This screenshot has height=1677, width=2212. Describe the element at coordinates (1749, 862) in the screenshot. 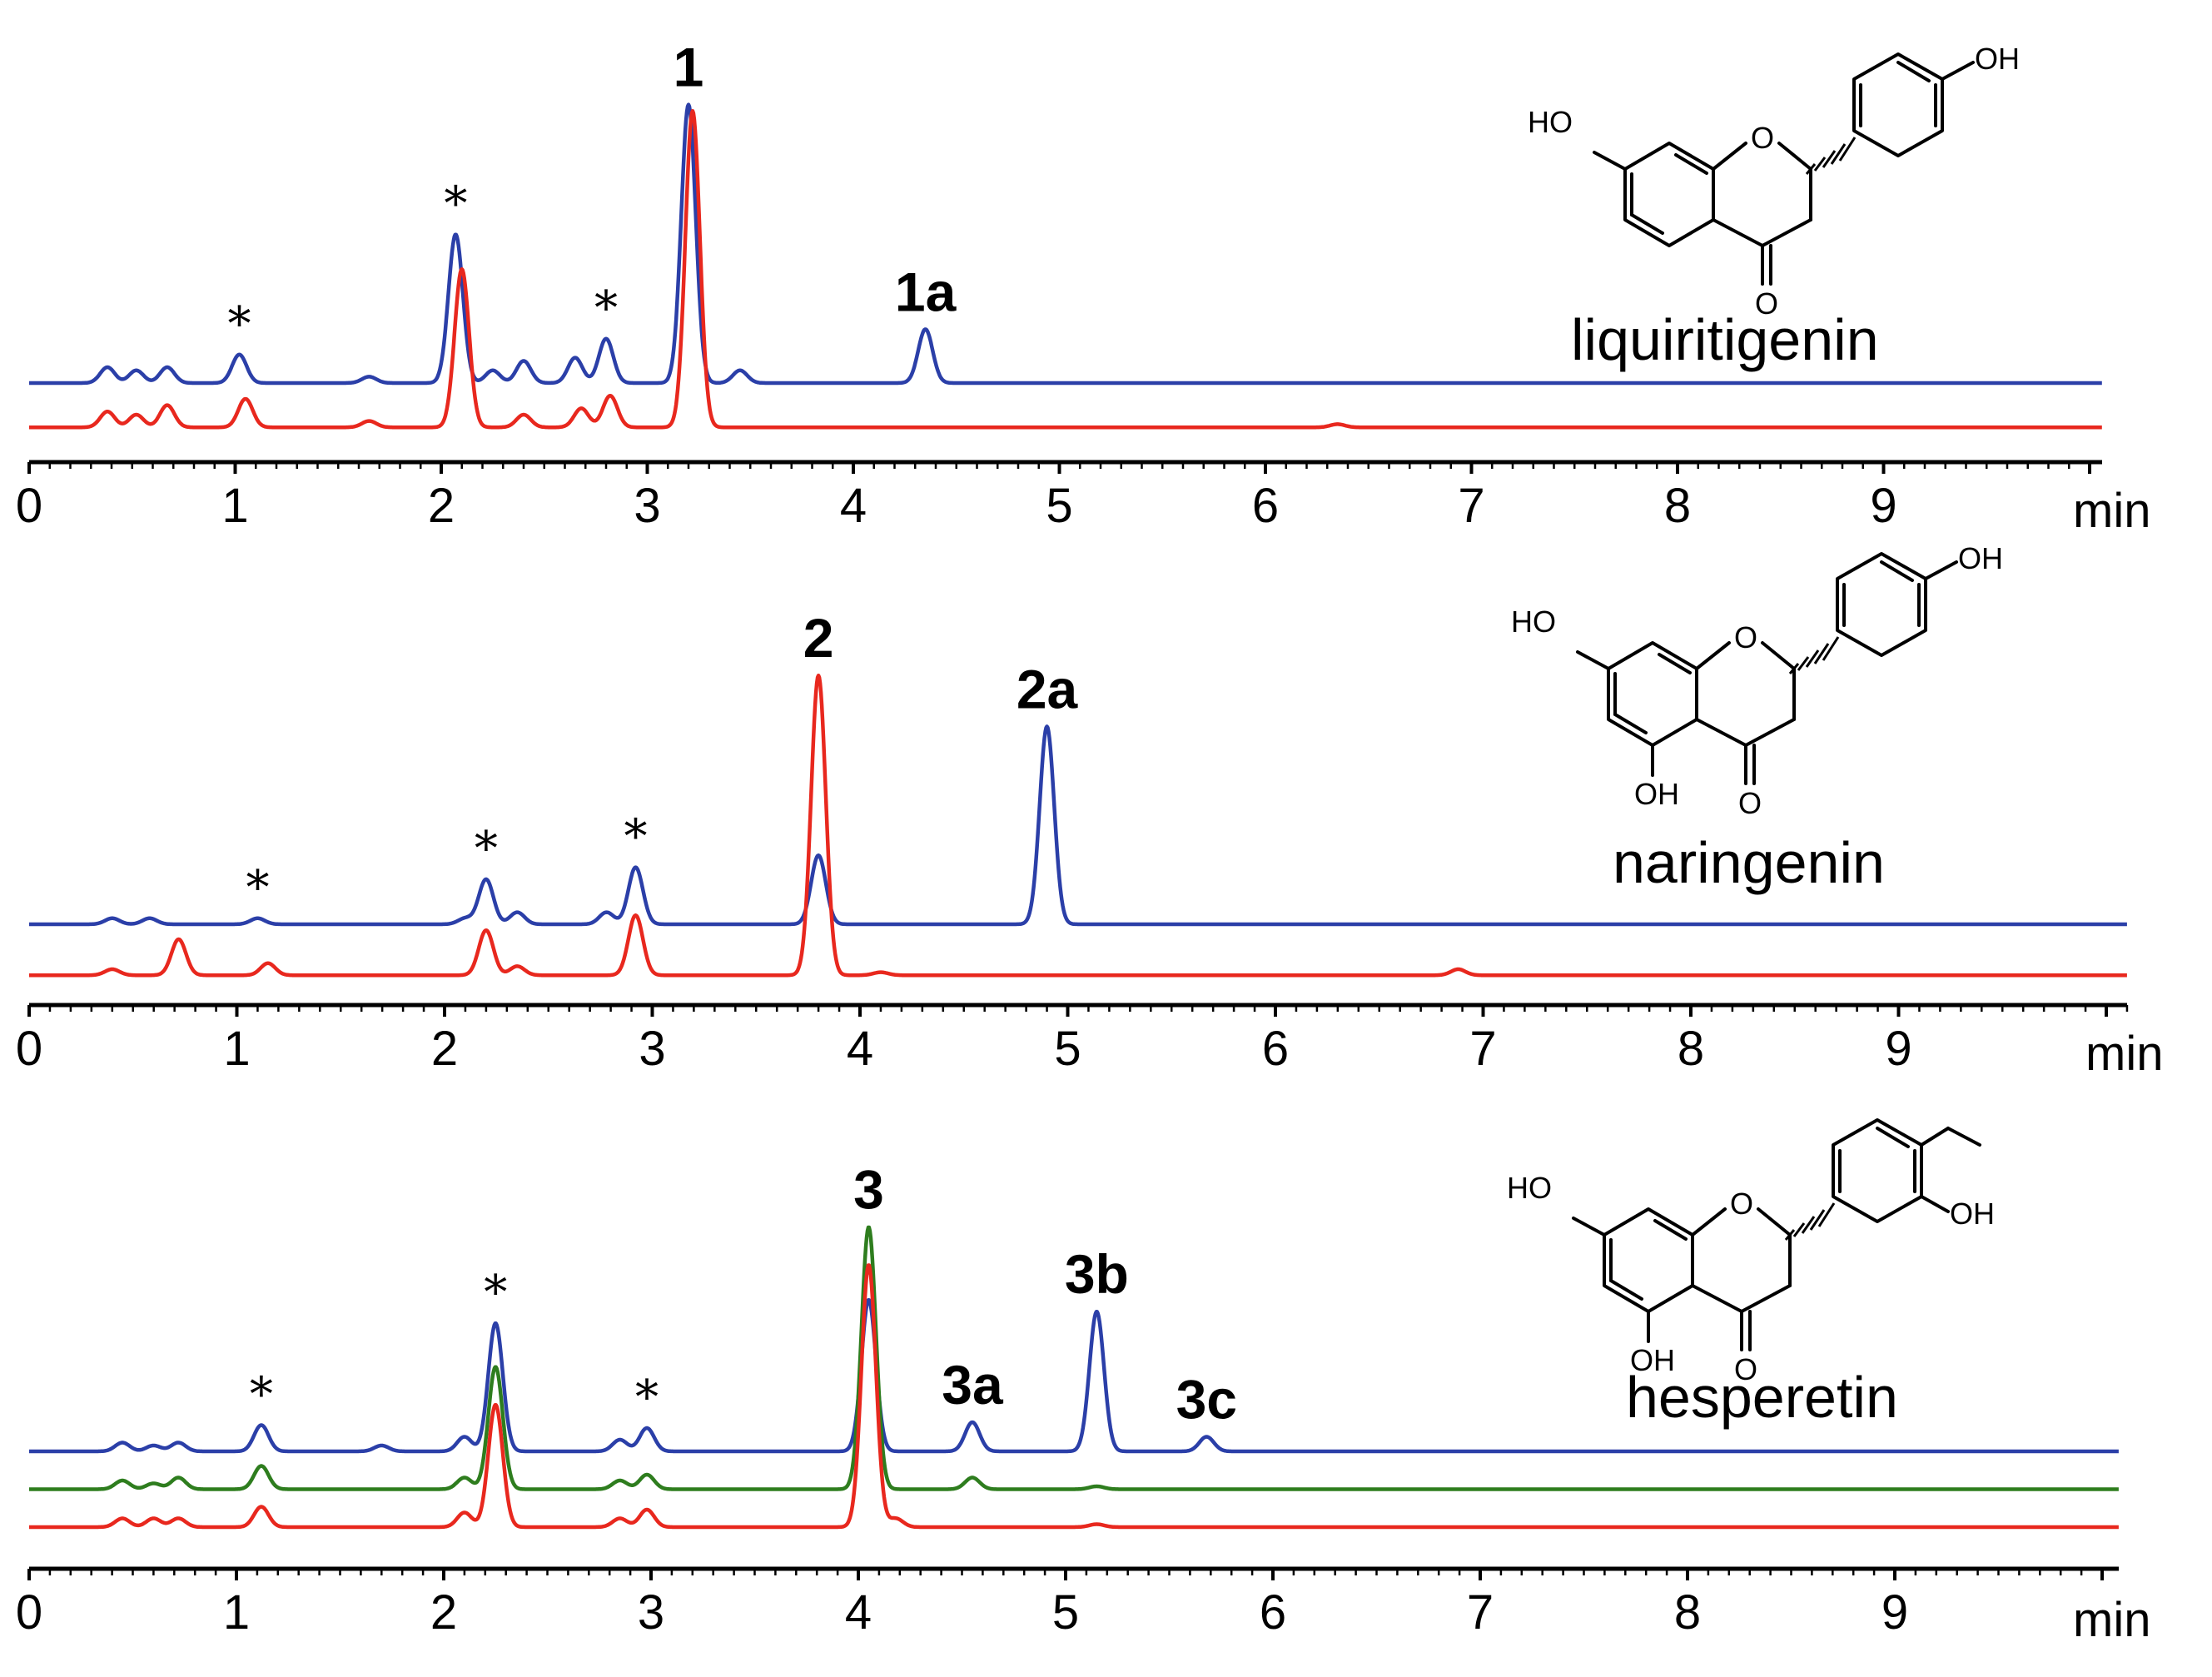

I see `compound-name-label: naringenin` at that location.